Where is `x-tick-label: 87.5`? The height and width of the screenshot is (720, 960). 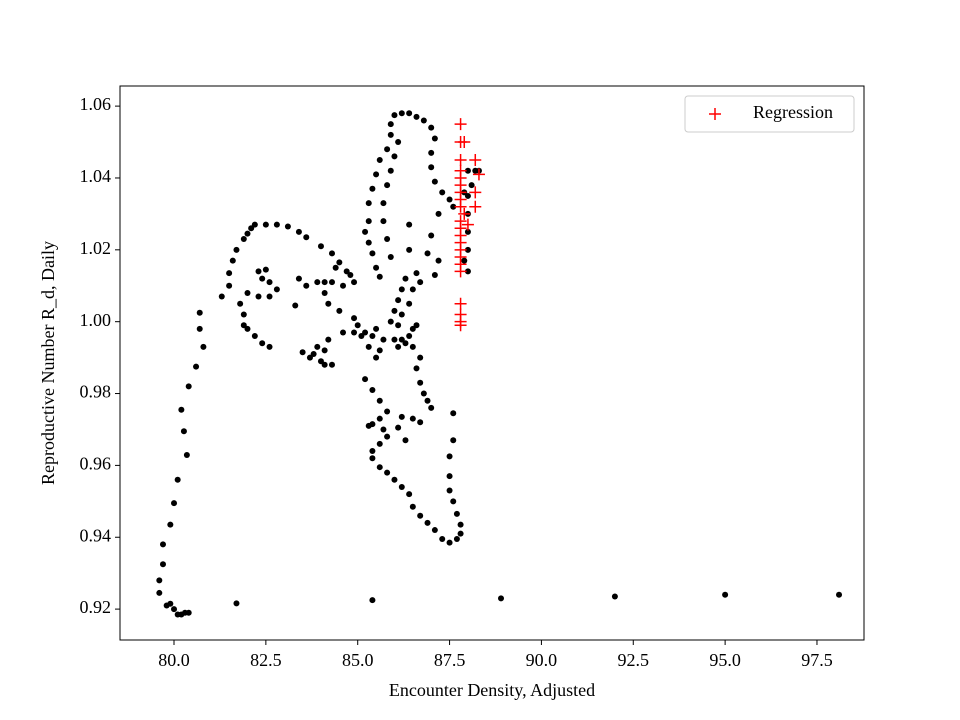
x-tick-label: 87.5 is located at coordinates (450, 660).